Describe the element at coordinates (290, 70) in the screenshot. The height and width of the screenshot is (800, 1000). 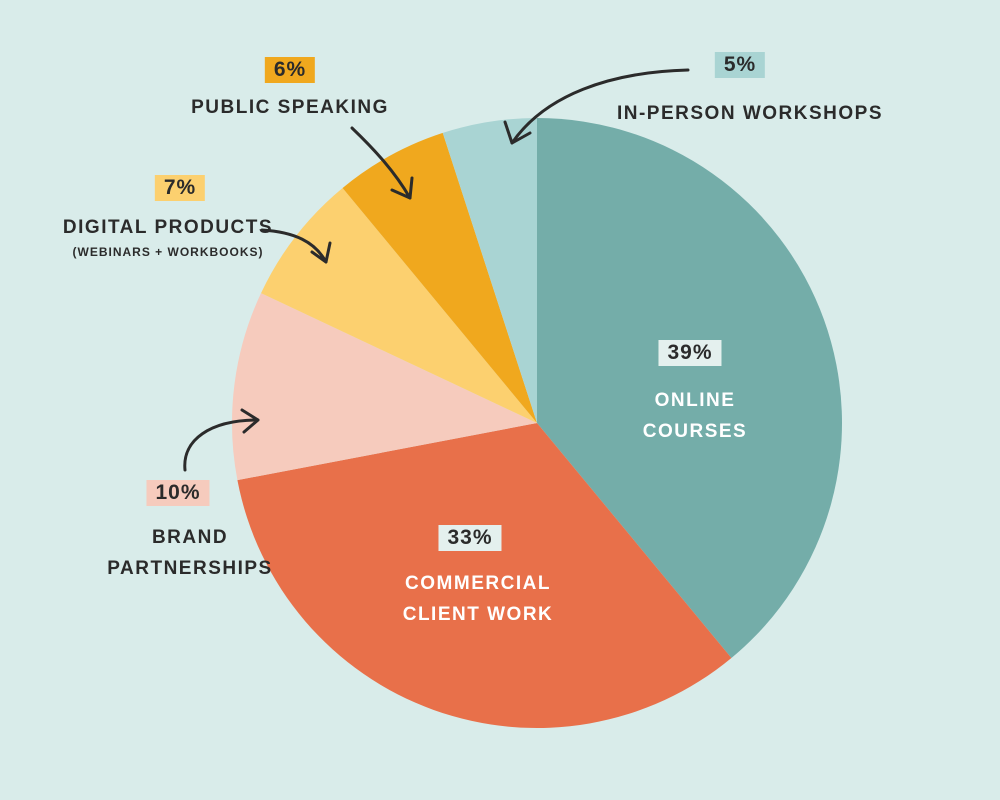
I see `value-label: 6%` at that location.